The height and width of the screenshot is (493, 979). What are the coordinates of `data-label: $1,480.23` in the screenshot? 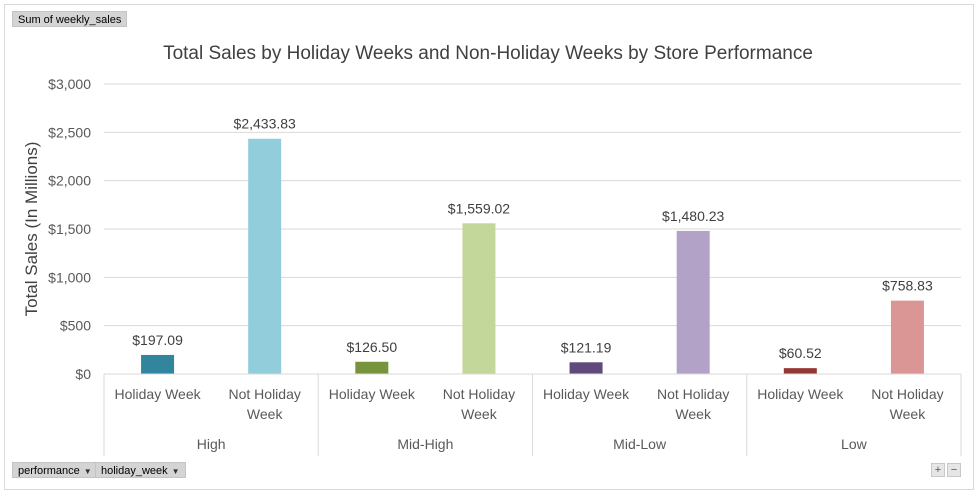 It's located at (693, 216).